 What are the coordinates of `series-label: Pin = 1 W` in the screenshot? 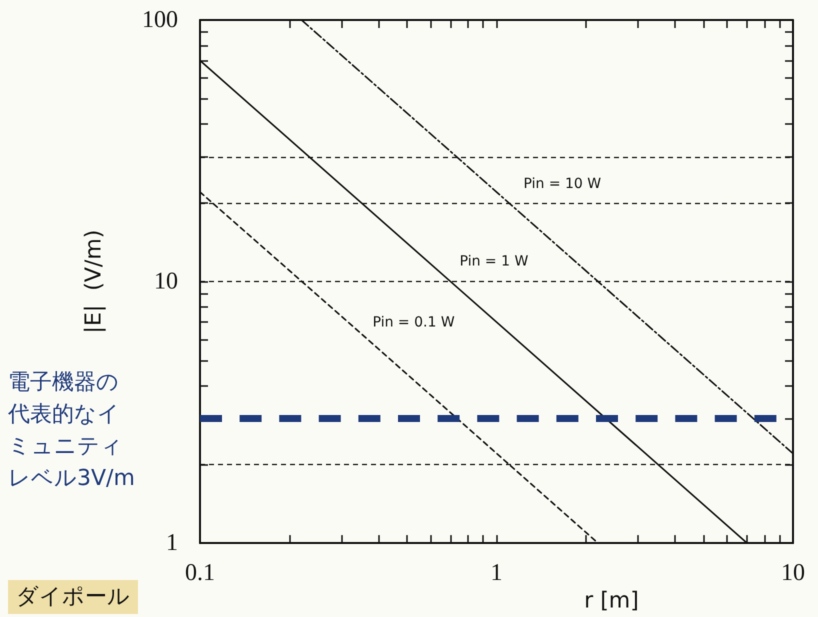 It's located at (494, 262).